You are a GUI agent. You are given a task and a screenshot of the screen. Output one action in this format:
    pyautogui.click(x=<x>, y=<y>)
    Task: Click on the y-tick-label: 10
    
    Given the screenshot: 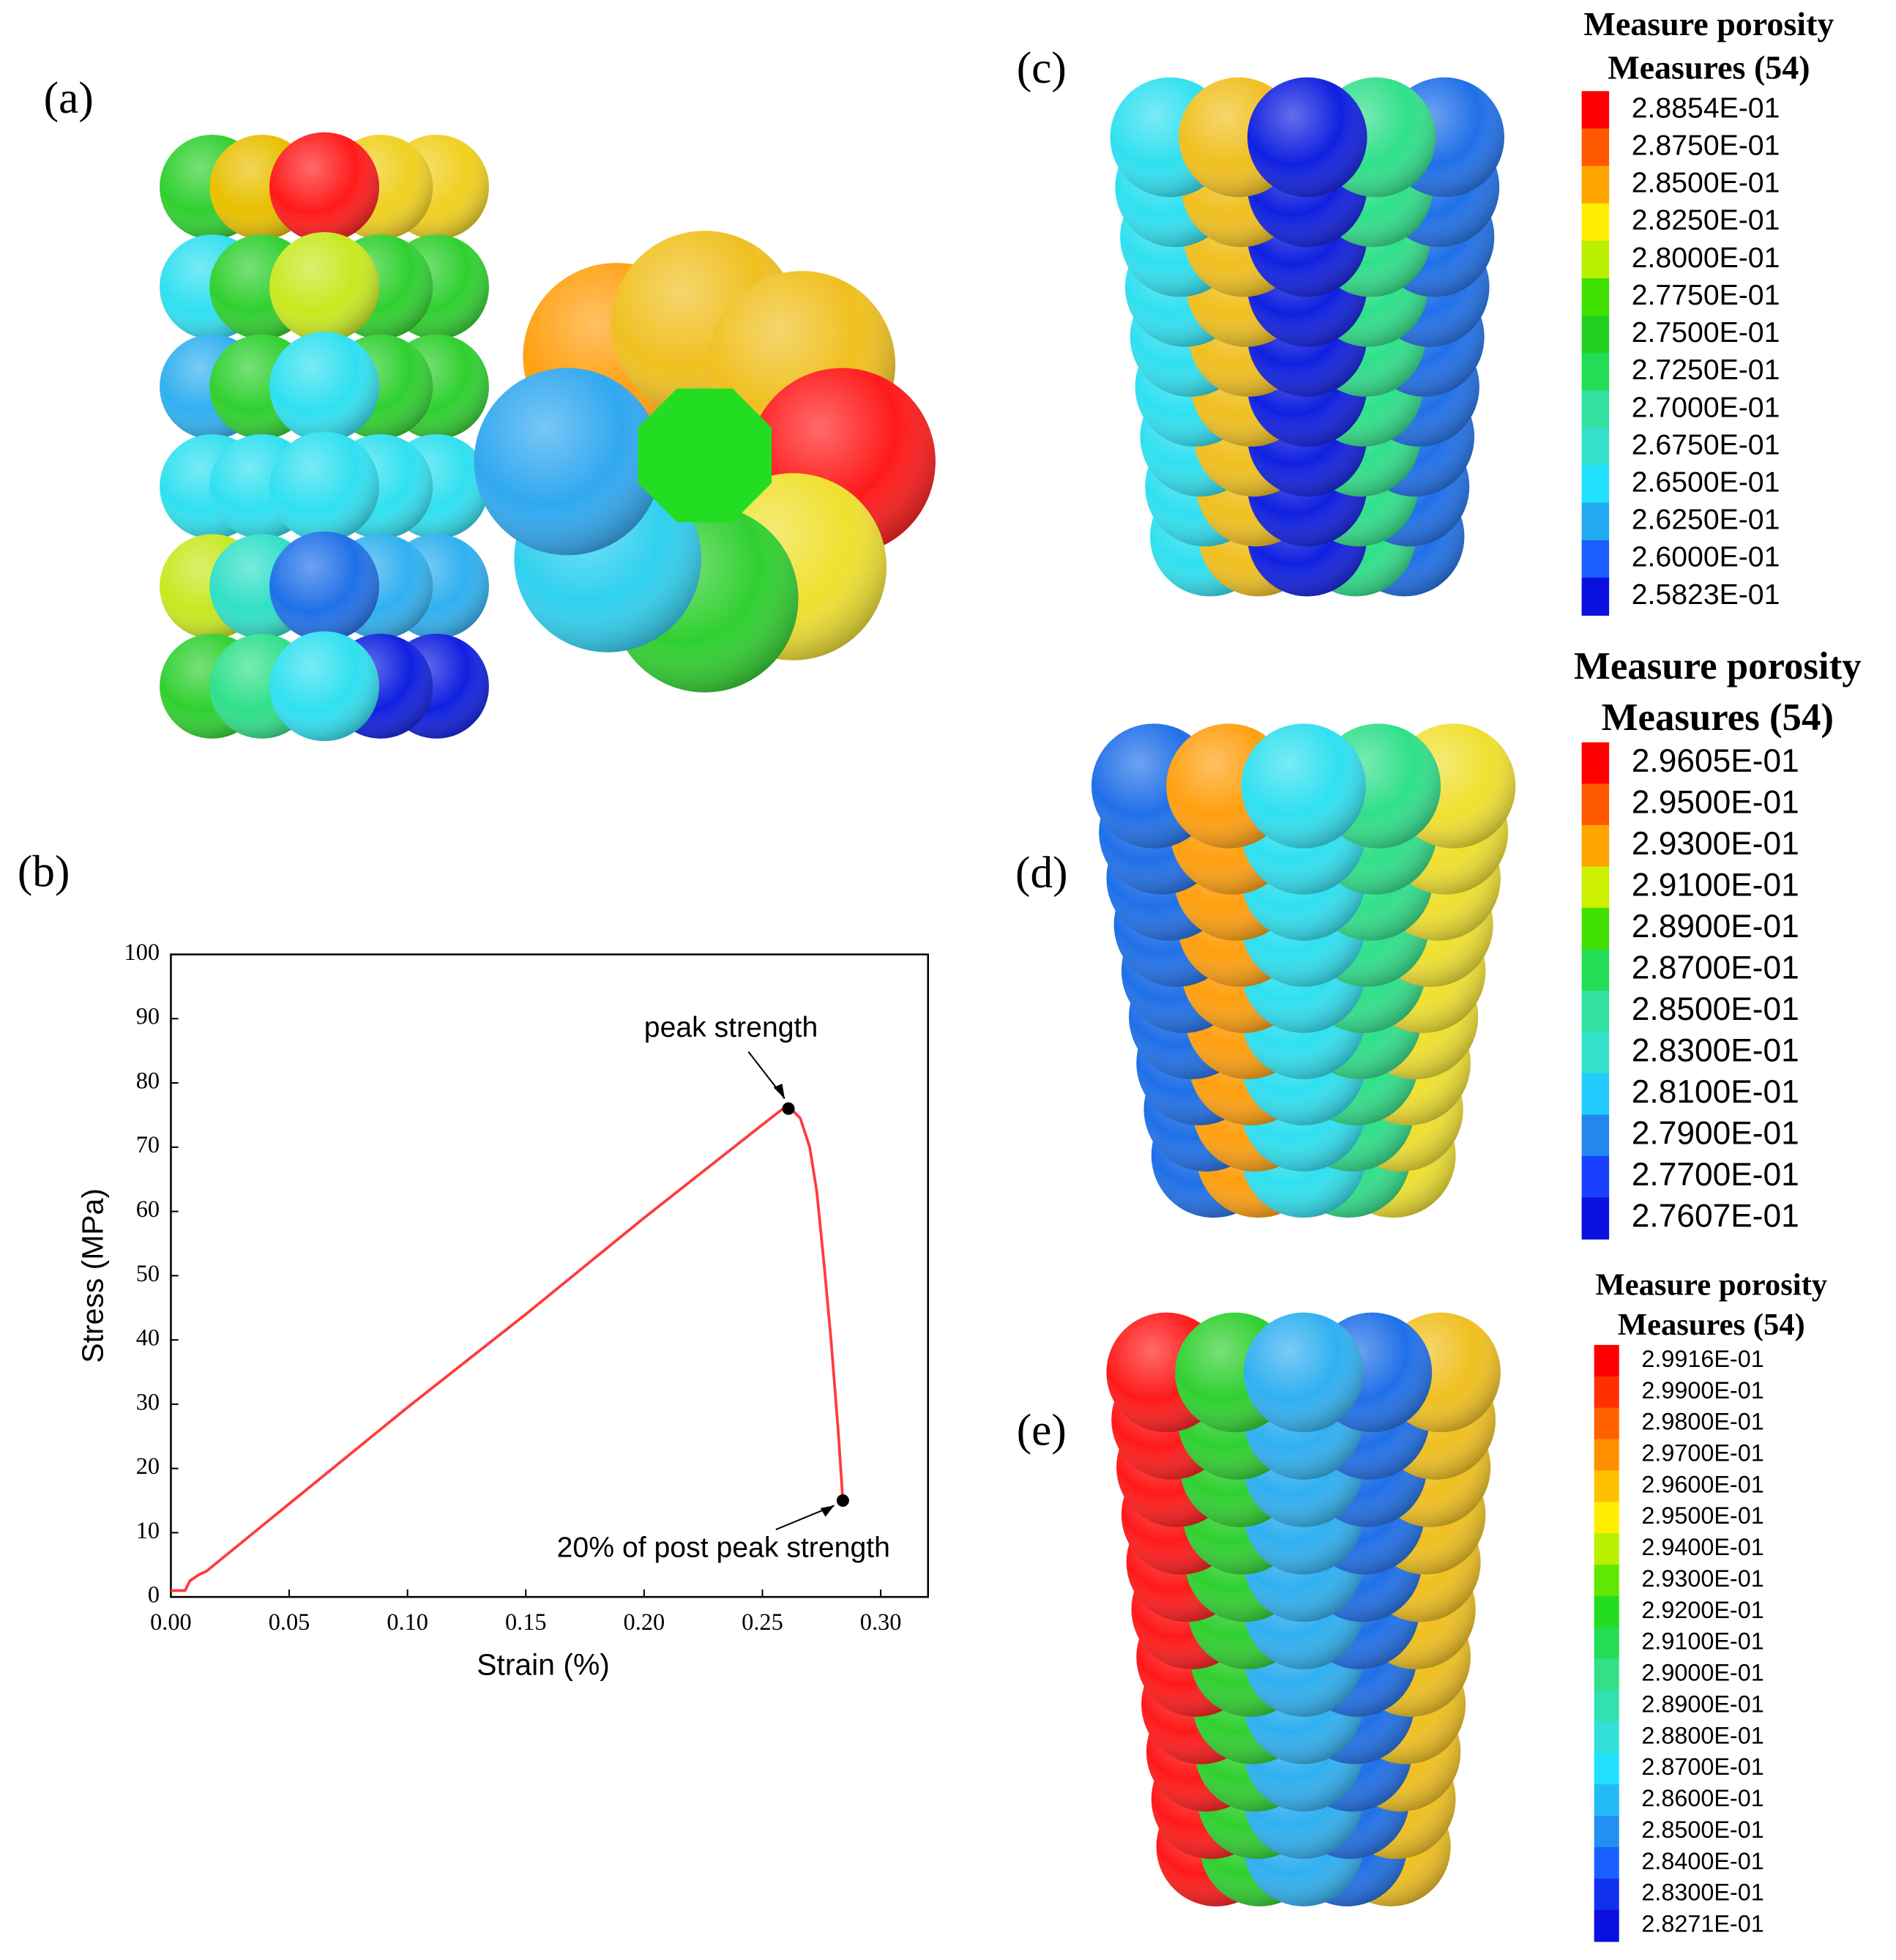 What is the action you would take?
    pyautogui.click(x=148, y=1531)
    